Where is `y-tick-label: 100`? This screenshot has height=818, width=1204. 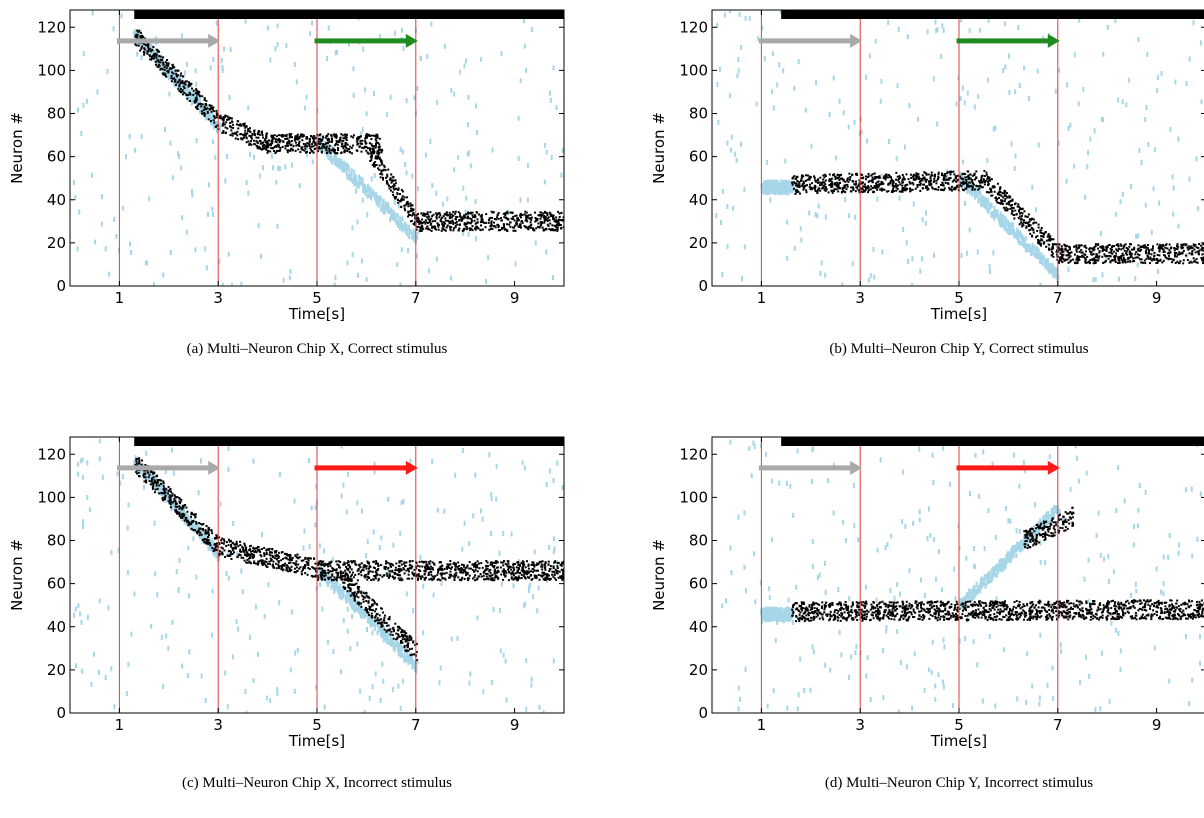
y-tick-label: 100 is located at coordinates (693, 70).